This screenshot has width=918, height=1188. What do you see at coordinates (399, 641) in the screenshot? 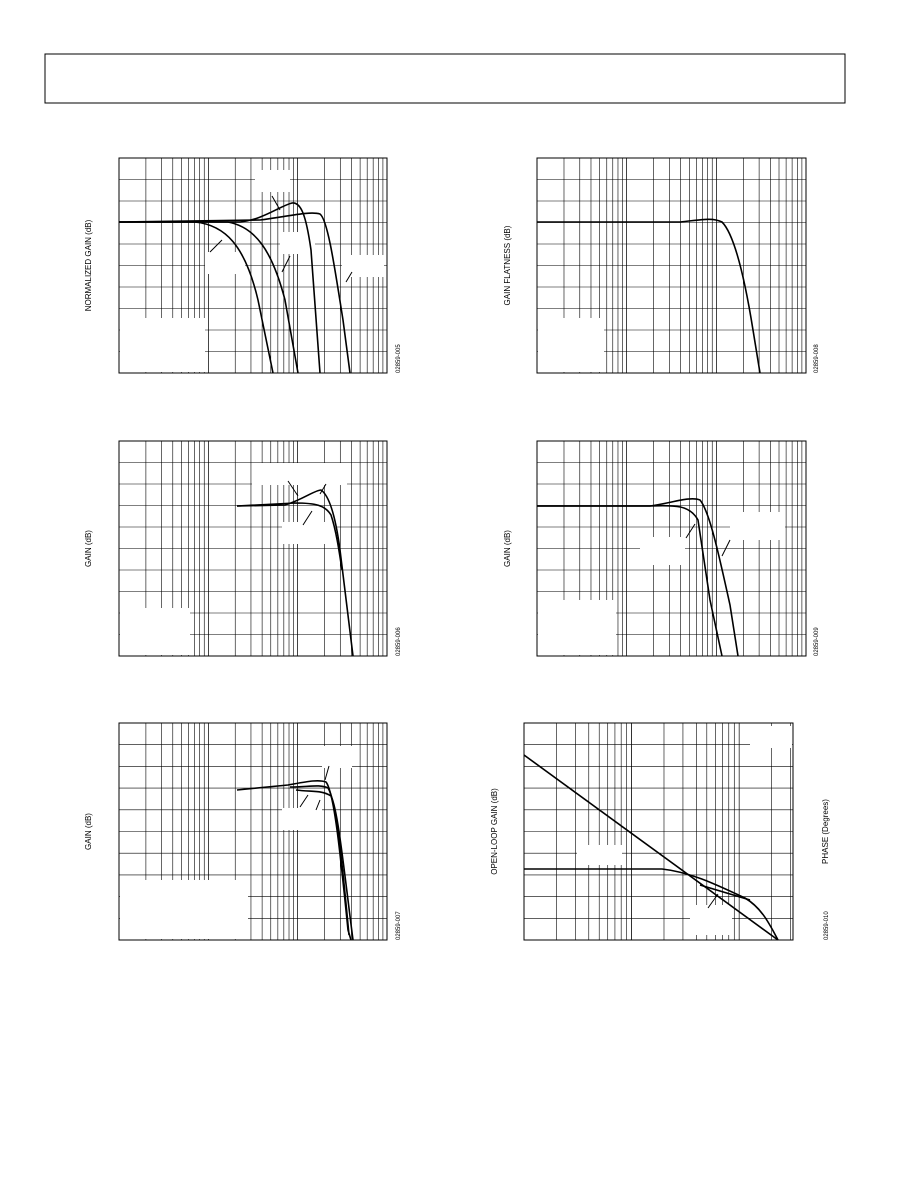
I see `figure-code: 02859-006` at bounding box center [399, 641].